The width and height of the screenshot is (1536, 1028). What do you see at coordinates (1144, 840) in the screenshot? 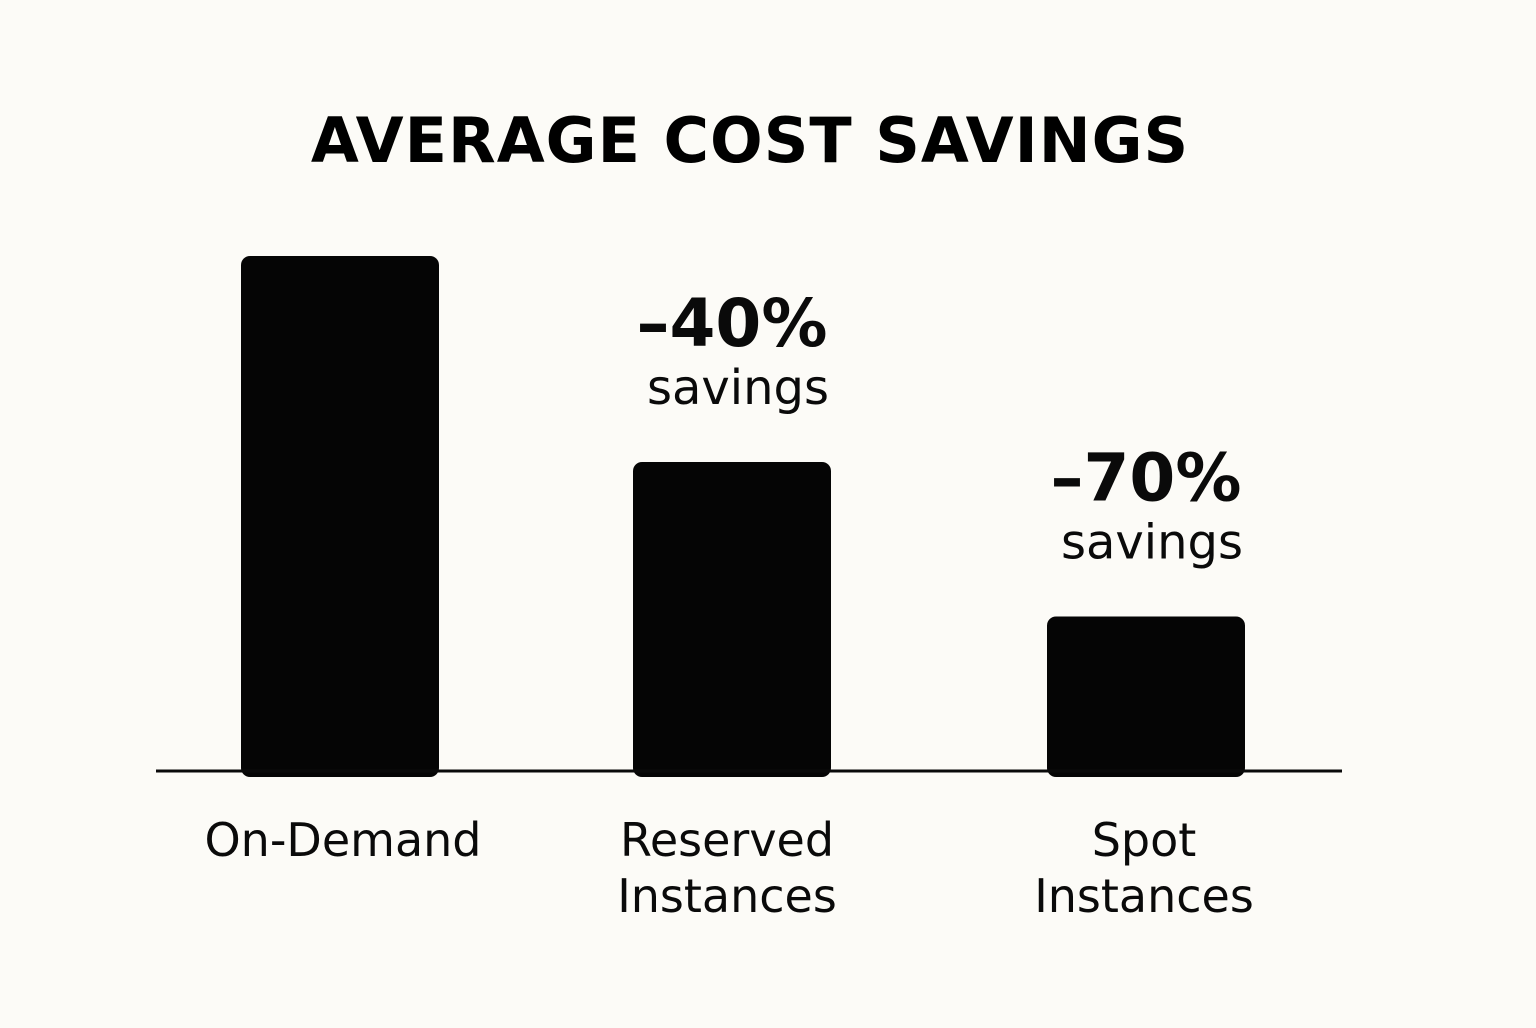
I see `category-label-3-line-1: Spot` at bounding box center [1144, 840].